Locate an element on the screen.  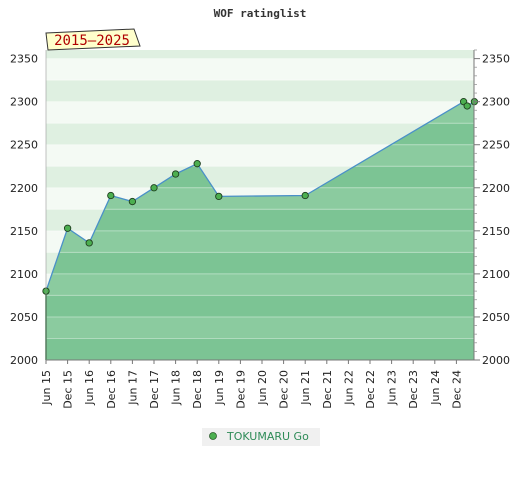
x-tick-label: Jun 22 is located at coordinates (348, 388).